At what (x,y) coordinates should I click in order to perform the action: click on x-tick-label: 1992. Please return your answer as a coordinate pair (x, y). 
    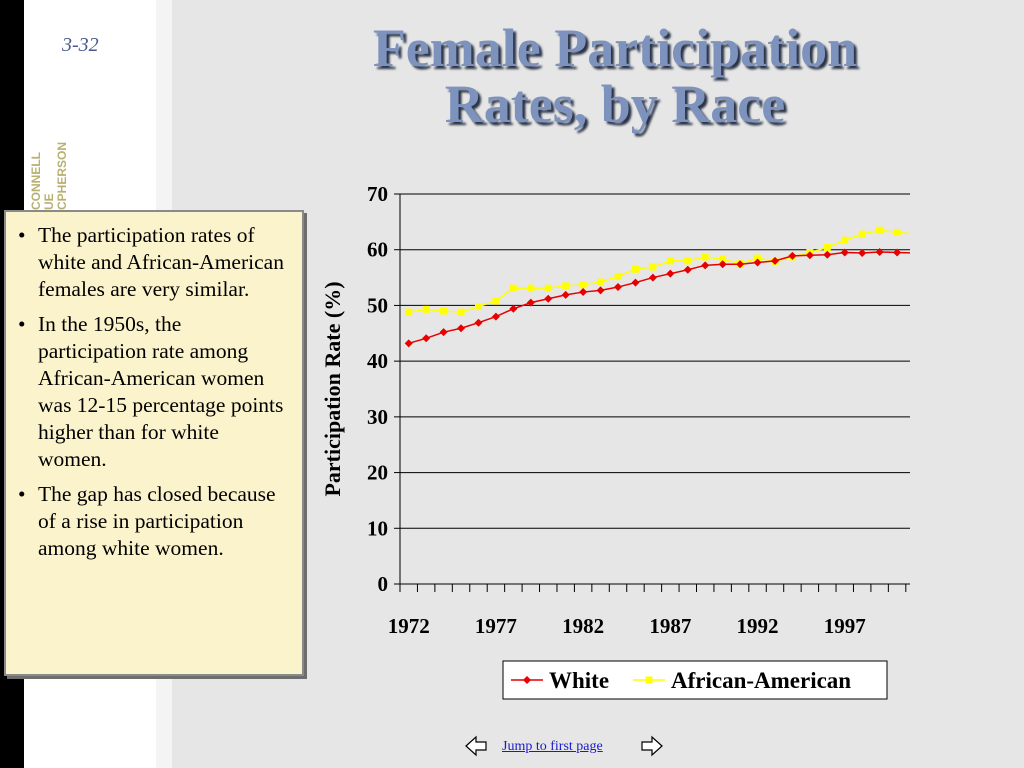
    Looking at the image, I should click on (758, 626).